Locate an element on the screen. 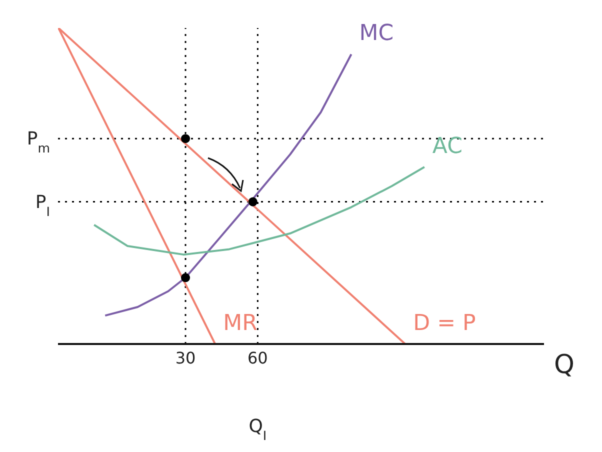 The image size is (602, 452). x-axis-title: Q is located at coordinates (564, 365).